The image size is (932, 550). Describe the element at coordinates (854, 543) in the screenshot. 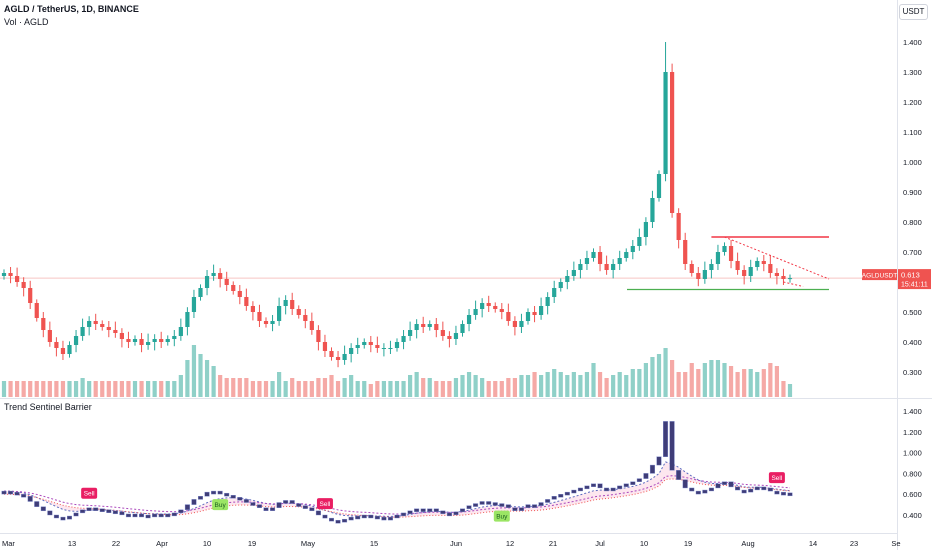

I see `time-tick-label: 23` at that location.